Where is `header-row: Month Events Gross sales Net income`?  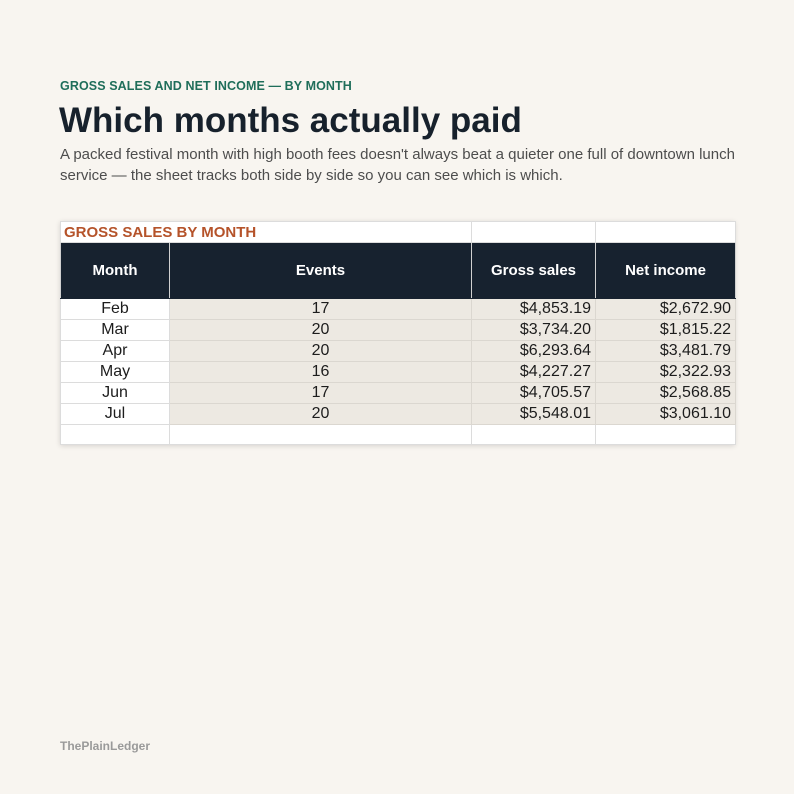
header-row: Month Events Gross sales Net income is located at coordinates (398, 270).